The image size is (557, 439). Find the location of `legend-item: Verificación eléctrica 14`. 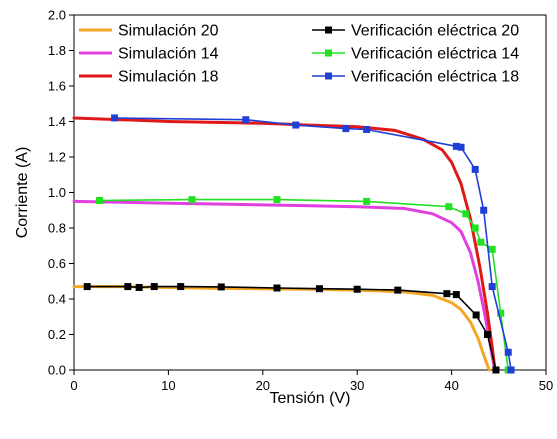

legend-item: Verificación eléctrica 14 is located at coordinates (415, 54).